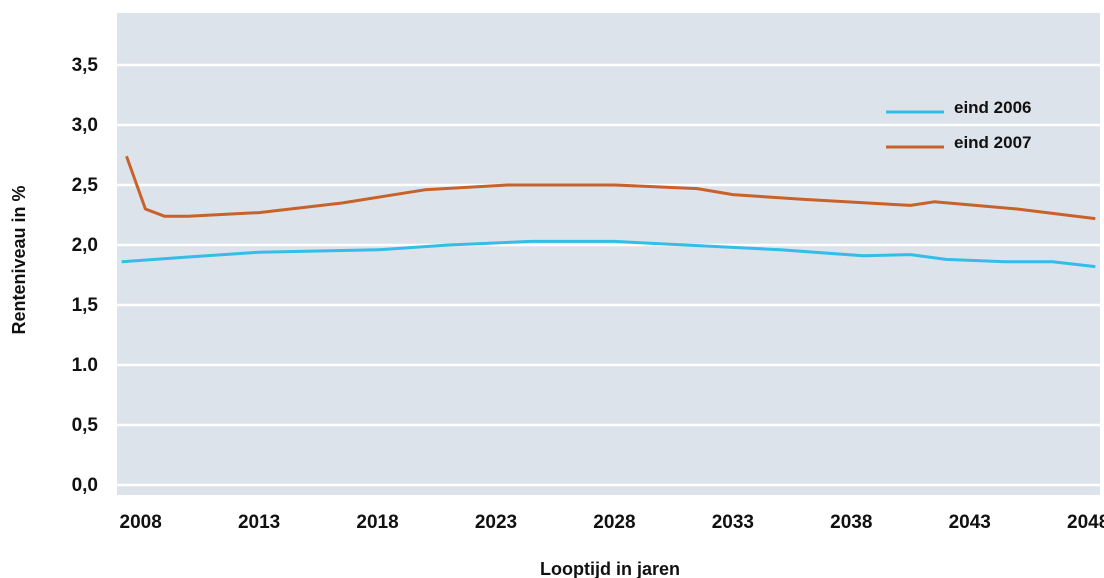  What do you see at coordinates (85, 245) in the screenshot?
I see `y-tick-label: 2,0` at bounding box center [85, 245].